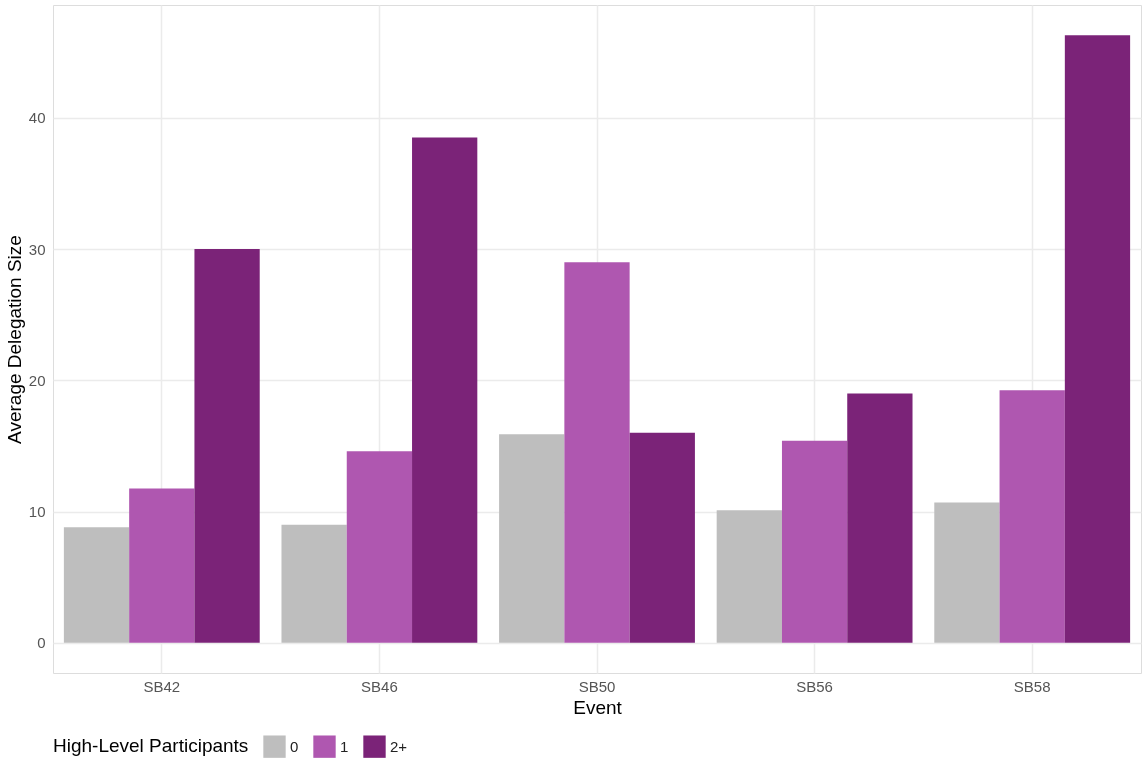  Describe the element at coordinates (37, 118) in the screenshot. I see `y-tick-label: 40` at that location.